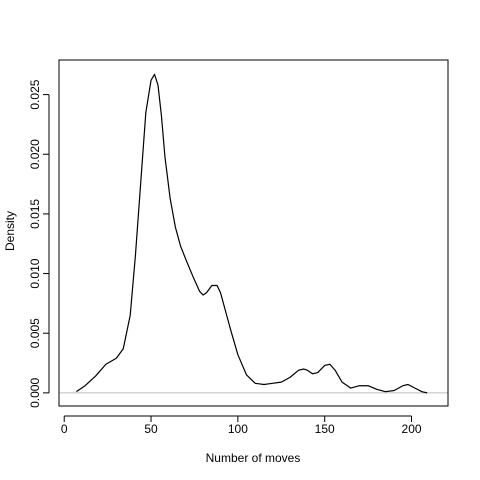 This screenshot has width=480, height=480. What do you see at coordinates (35, 333) in the screenshot?
I see `y-tick-label: 0.005` at bounding box center [35, 333].